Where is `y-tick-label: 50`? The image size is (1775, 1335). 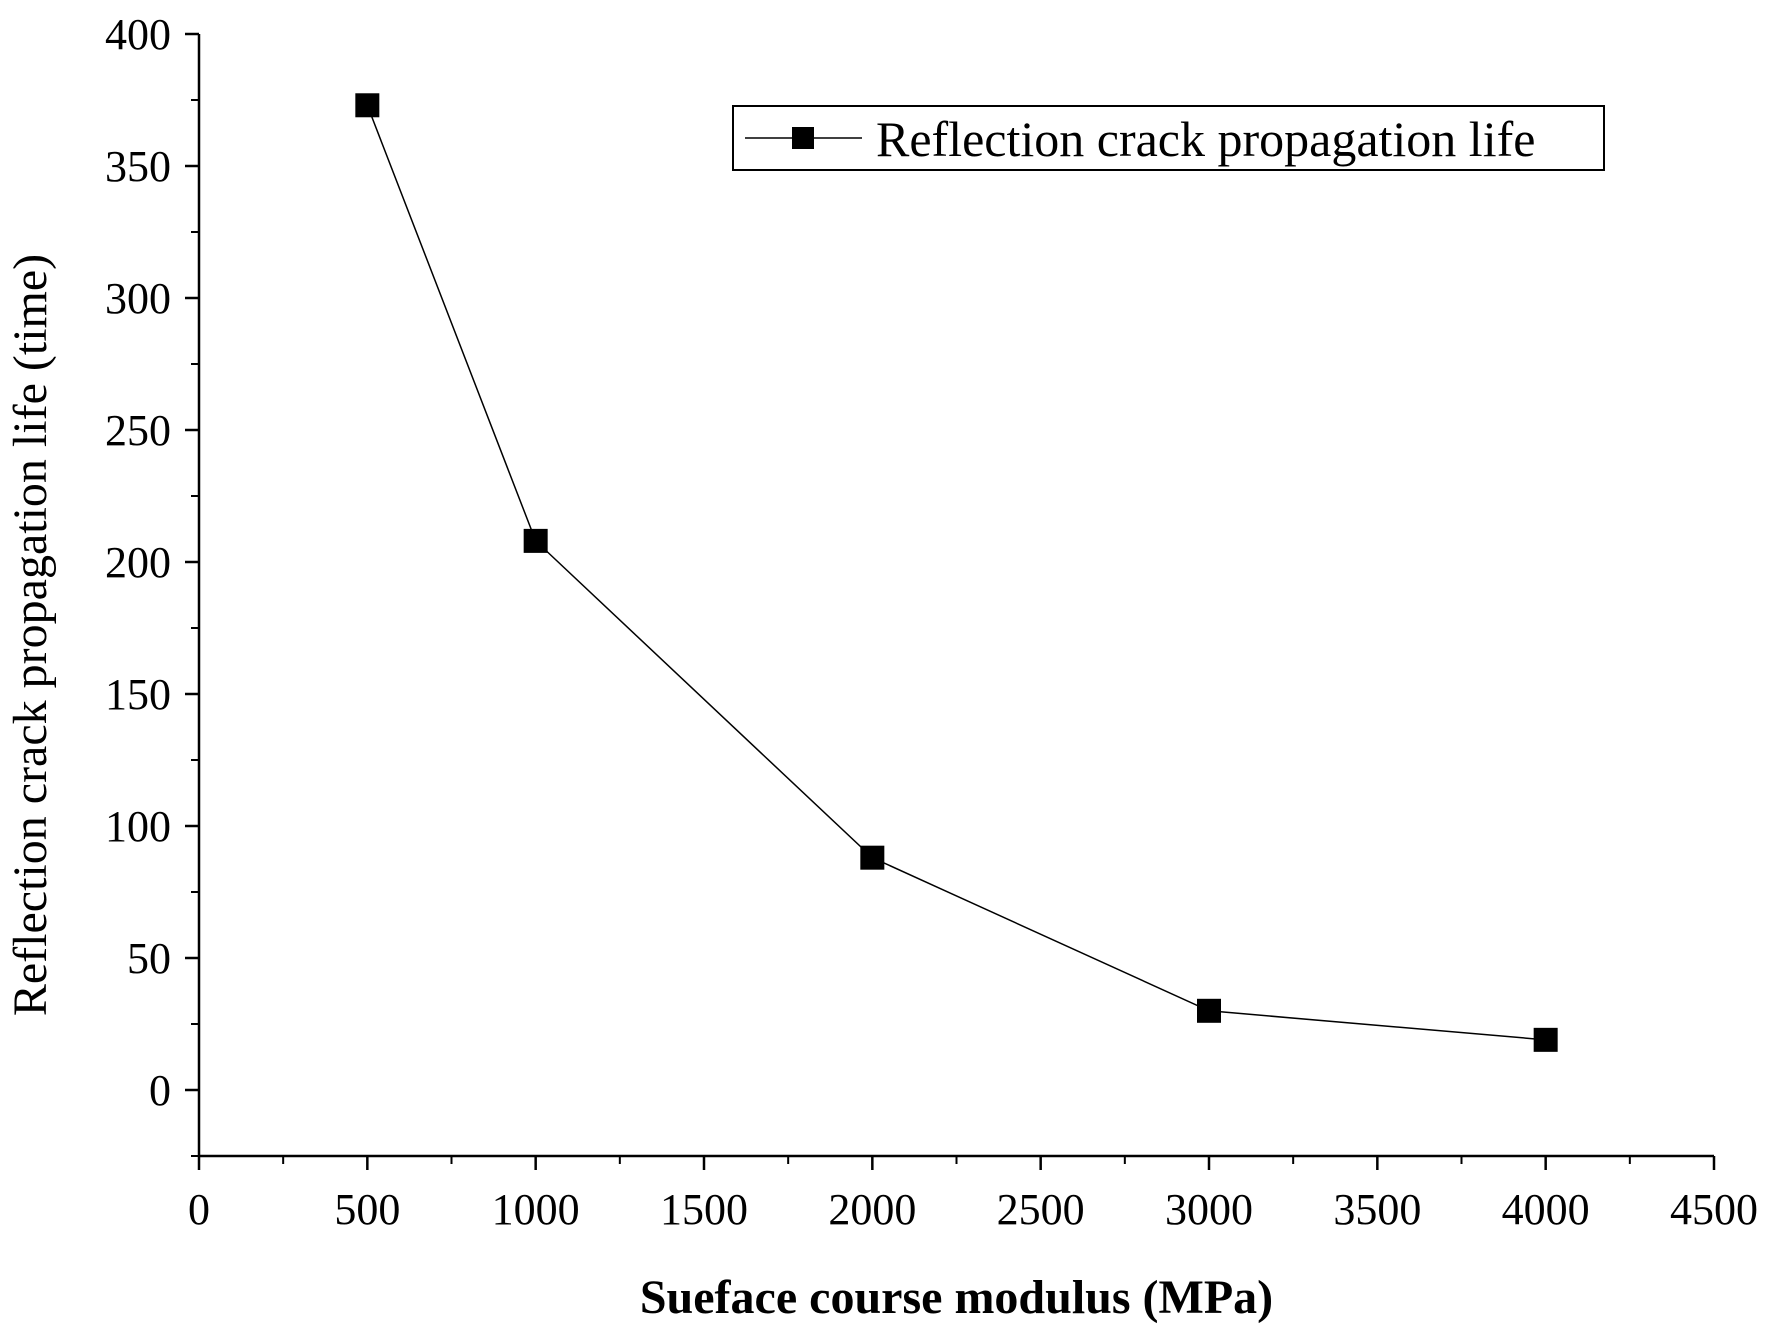 y-tick-label: 50 is located at coordinates (149, 958).